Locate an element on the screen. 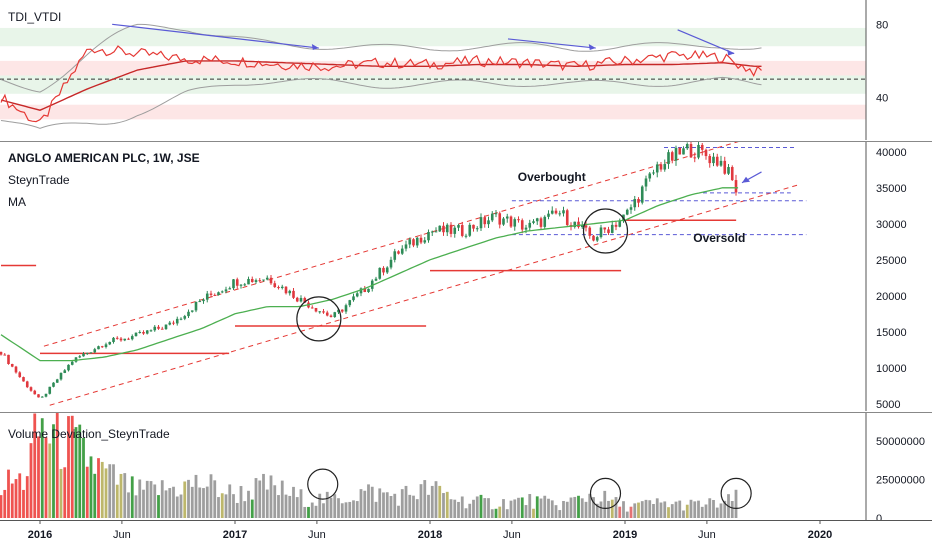  x-axis-label: 2019 is located at coordinates (625, 535).